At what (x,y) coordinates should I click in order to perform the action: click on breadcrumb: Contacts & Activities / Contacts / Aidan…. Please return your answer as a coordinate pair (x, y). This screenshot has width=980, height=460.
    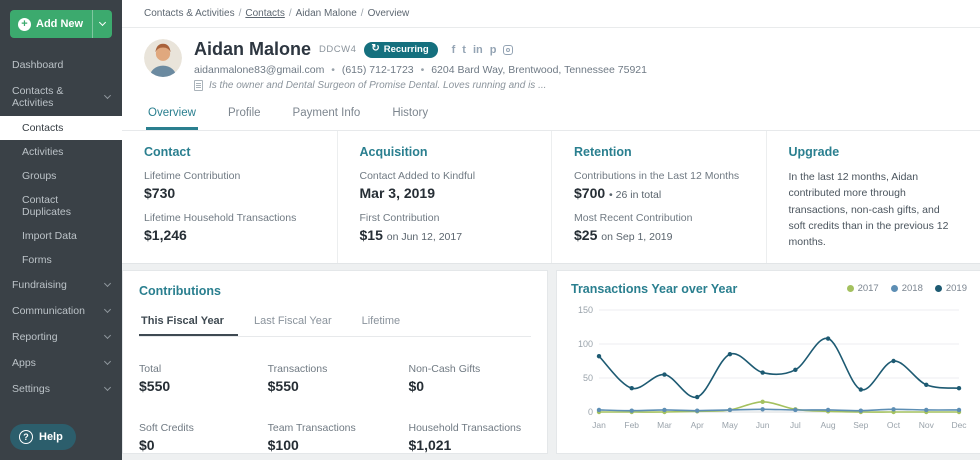
    Looking at the image, I should click on (551, 14).